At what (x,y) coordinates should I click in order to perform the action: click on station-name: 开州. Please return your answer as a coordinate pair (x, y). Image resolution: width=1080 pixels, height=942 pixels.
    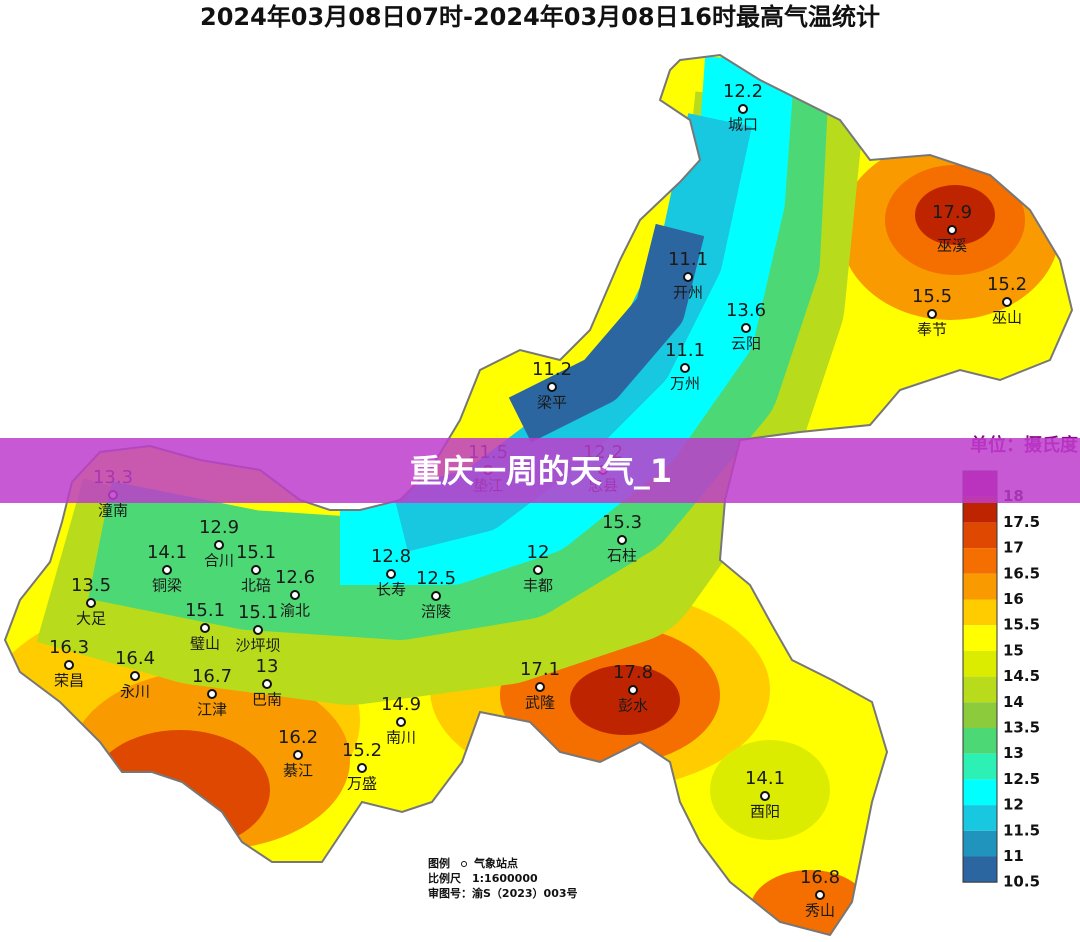
    Looking at the image, I should click on (688, 293).